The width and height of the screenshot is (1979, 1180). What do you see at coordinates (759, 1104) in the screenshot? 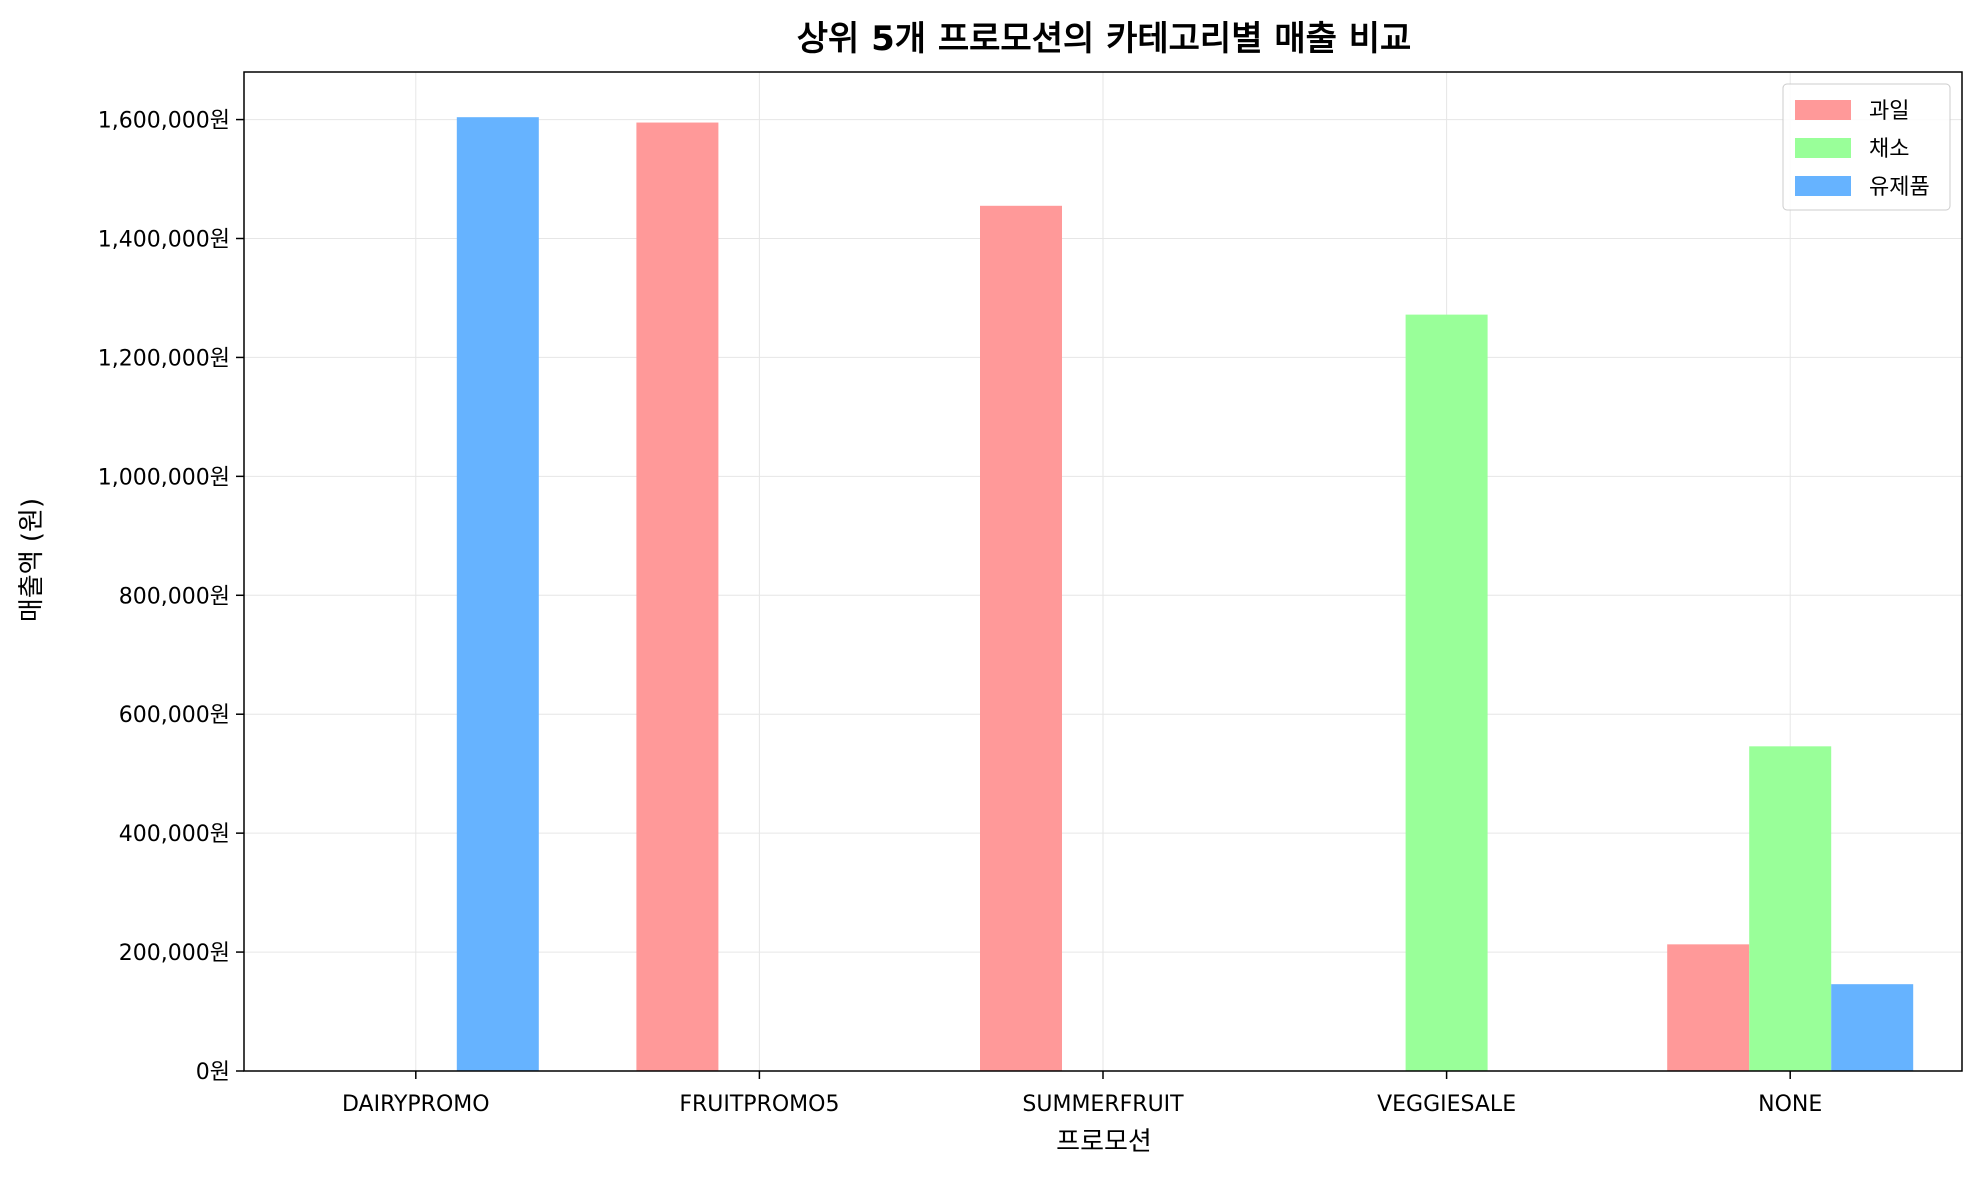
I see `x-tick-label: FRUITPROMO5` at bounding box center [759, 1104].